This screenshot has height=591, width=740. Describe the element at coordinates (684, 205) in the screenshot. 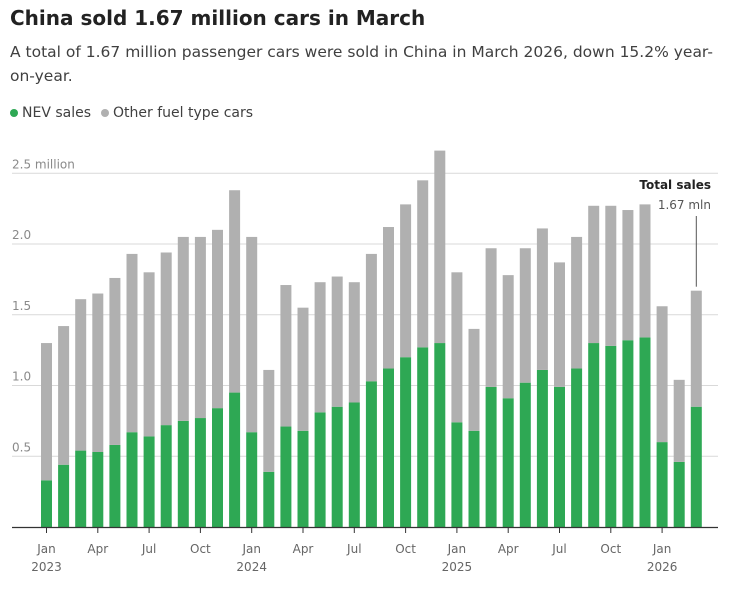

I see `annotation-value: 1.67 mln` at that location.